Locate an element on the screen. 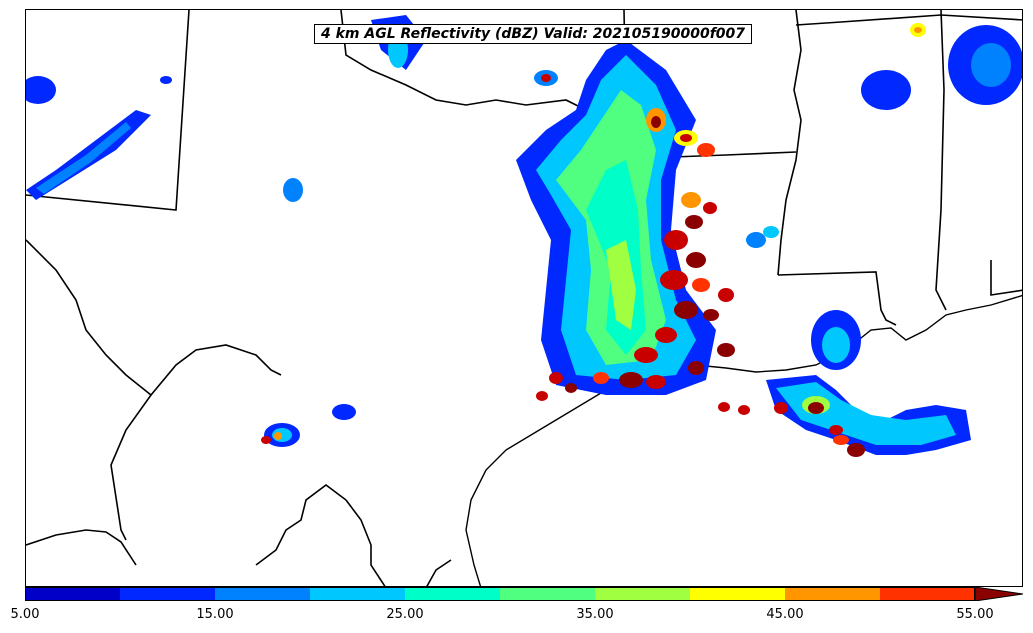 The image size is (1033, 633). colorbar-tick-label: 5.00 is located at coordinates (25, 614).